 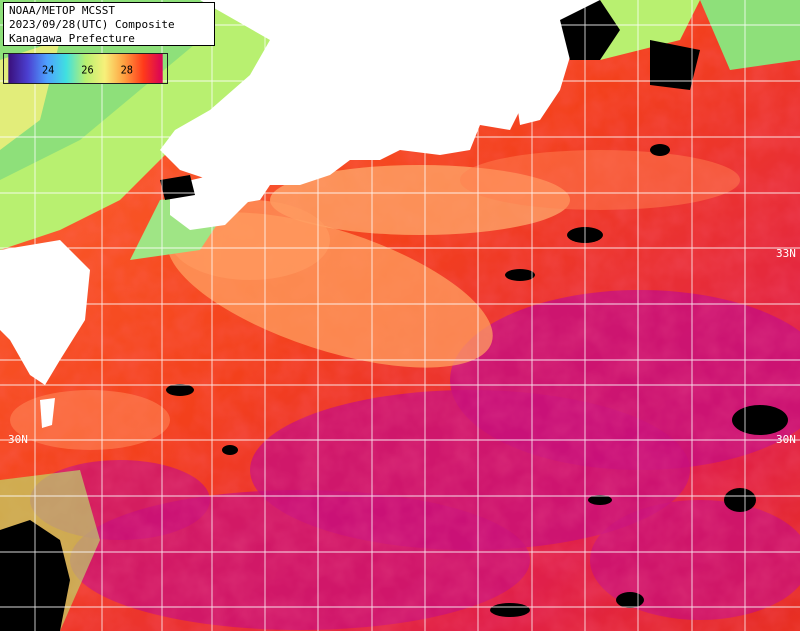 I want to click on kyushu, so click(x=45, y=312).